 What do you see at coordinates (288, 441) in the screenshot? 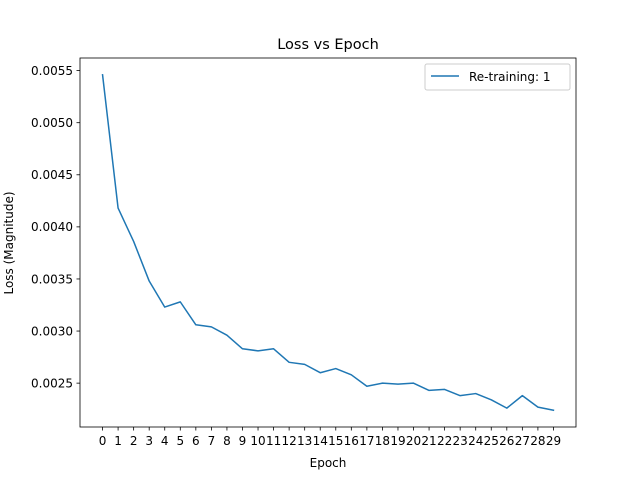
I see `x-tick-label: 12` at bounding box center [288, 441].